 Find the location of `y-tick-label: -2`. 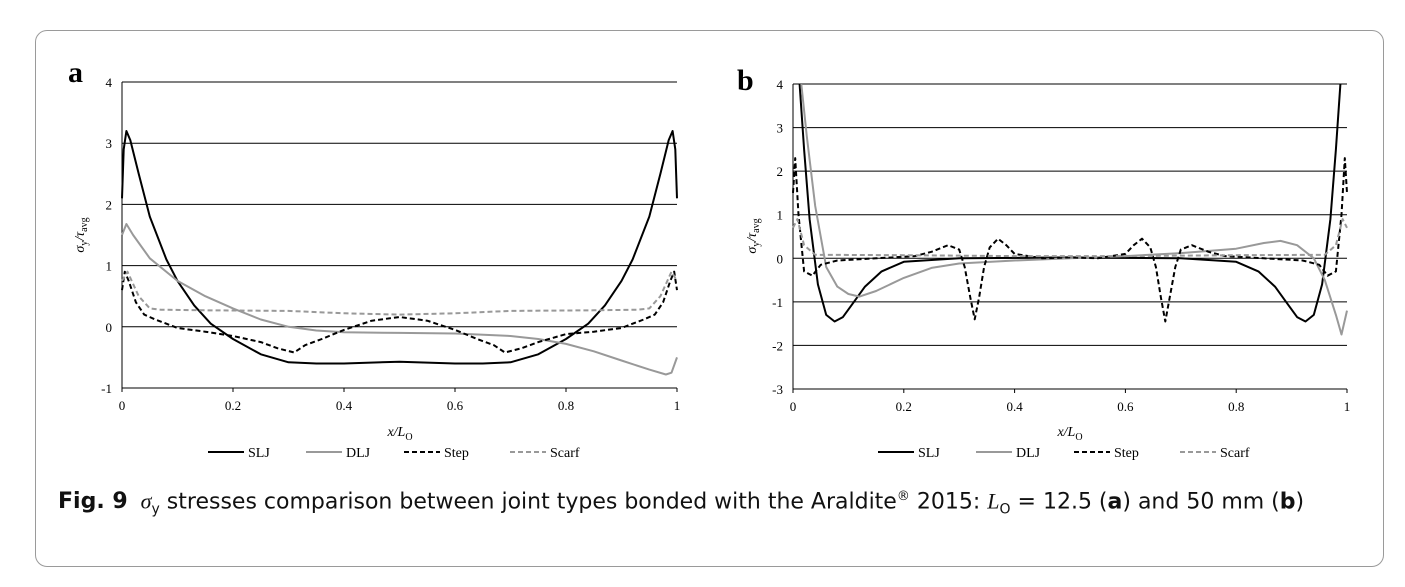

y-tick-label: -2 is located at coordinates (777, 345).